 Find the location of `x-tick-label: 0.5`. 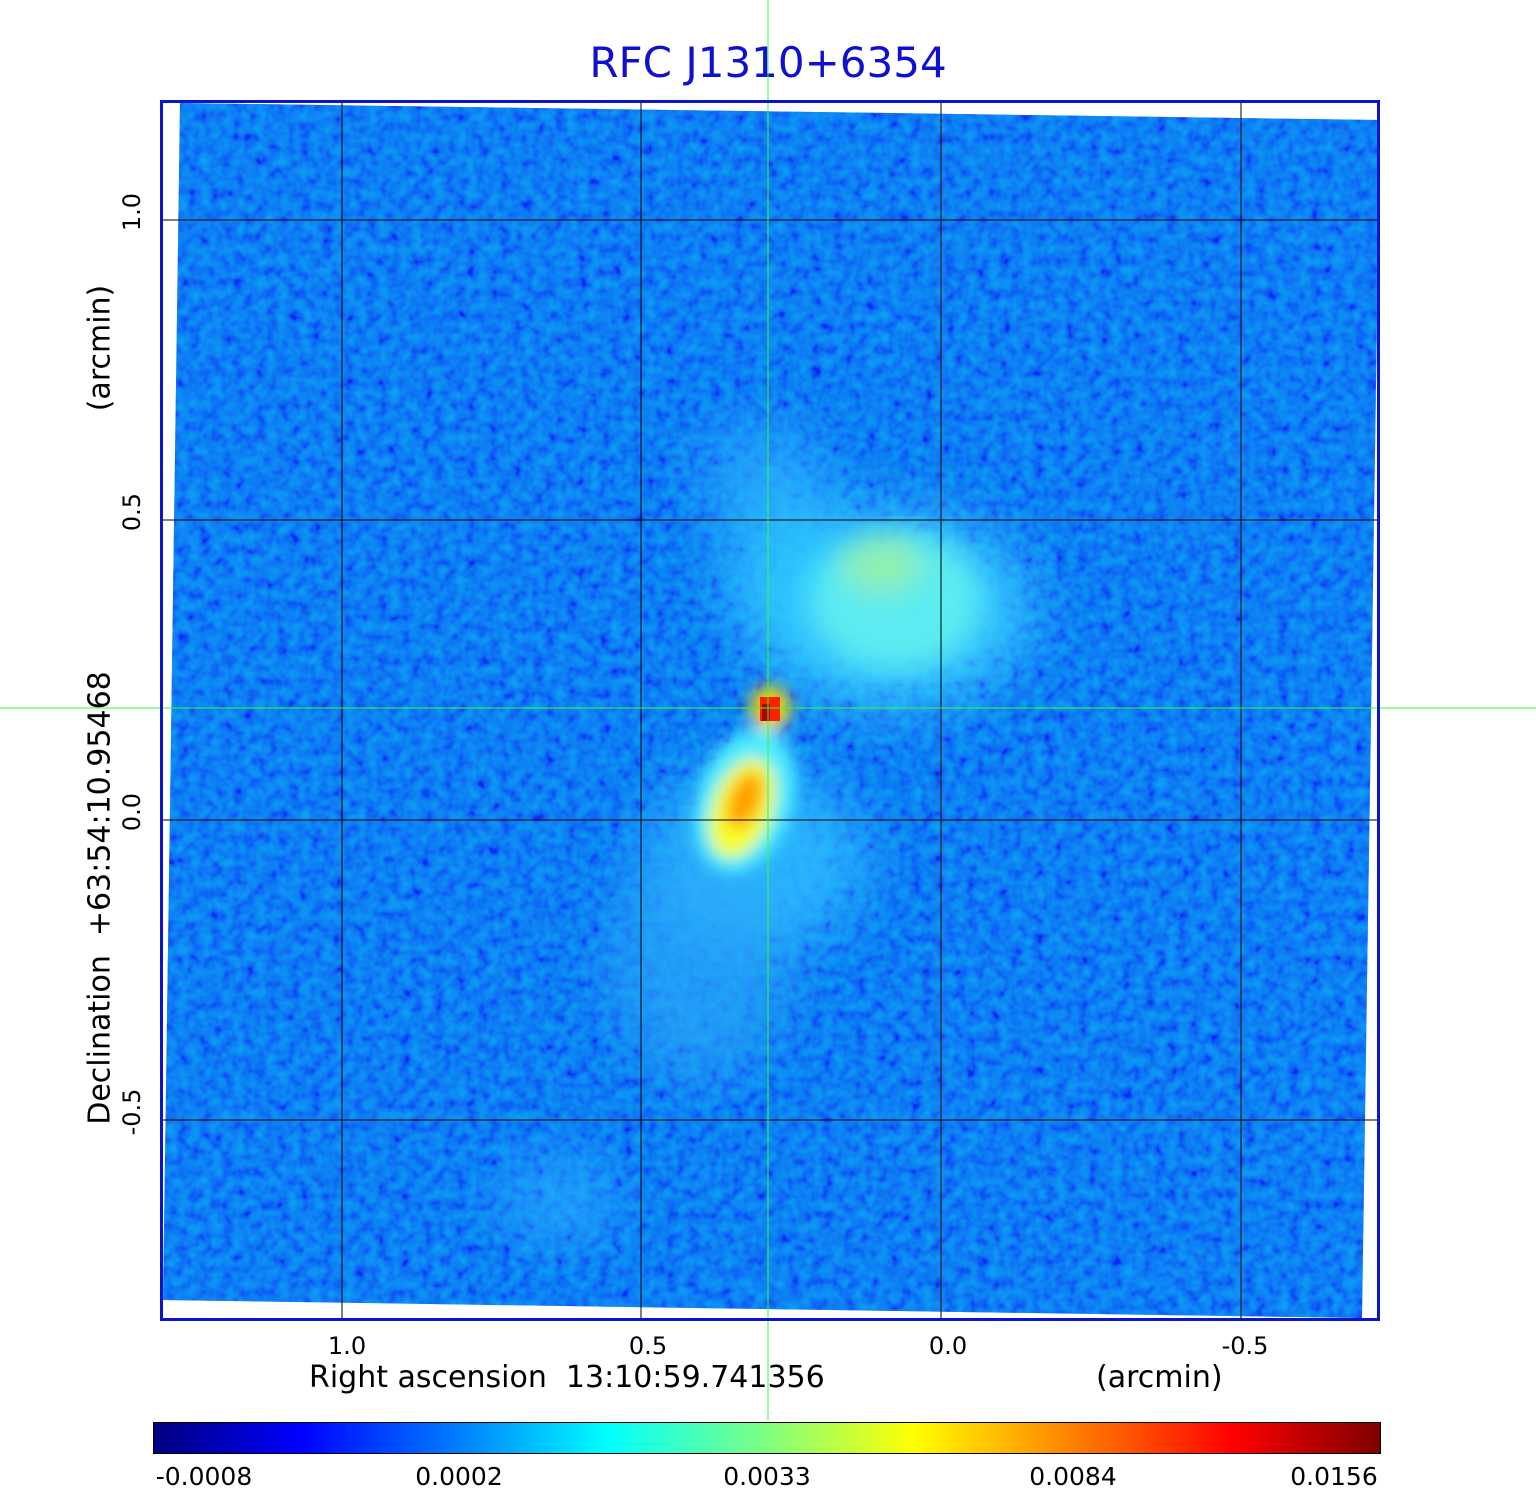

x-tick-label: 0.5 is located at coordinates (648, 1346).